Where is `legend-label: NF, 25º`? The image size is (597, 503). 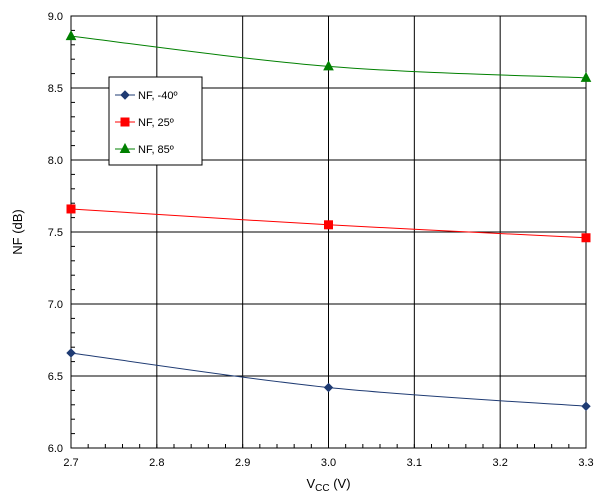
legend-label: NF, 25º is located at coordinates (156, 123).